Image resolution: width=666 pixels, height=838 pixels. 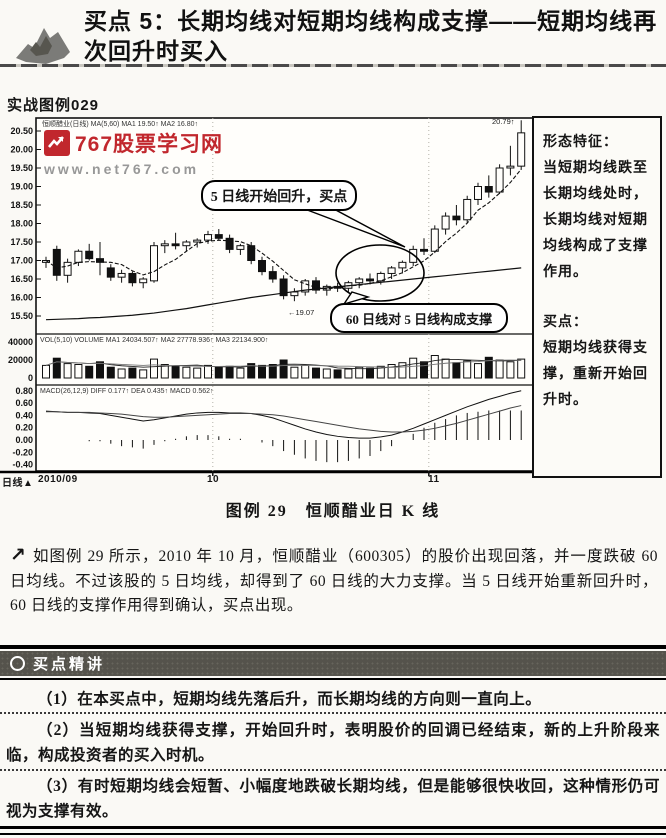 What do you see at coordinates (595, 374) in the screenshot?
I see `buy-point-body: 短期均线获得支撑，重新开始回升时。` at bounding box center [595, 374].